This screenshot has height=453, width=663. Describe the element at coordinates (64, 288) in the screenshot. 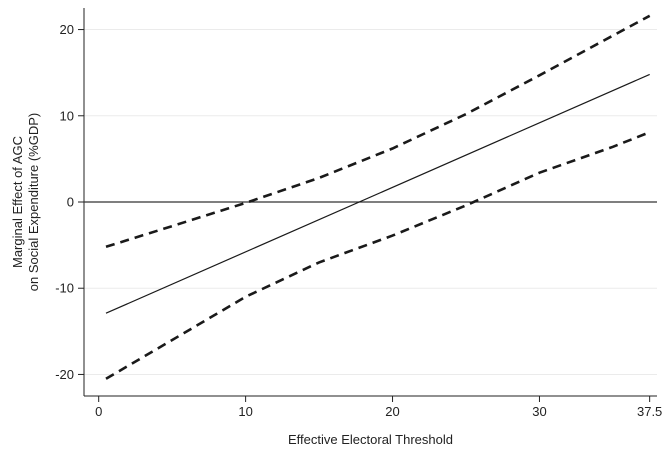

I see `y-tick-label: -10` at that location.